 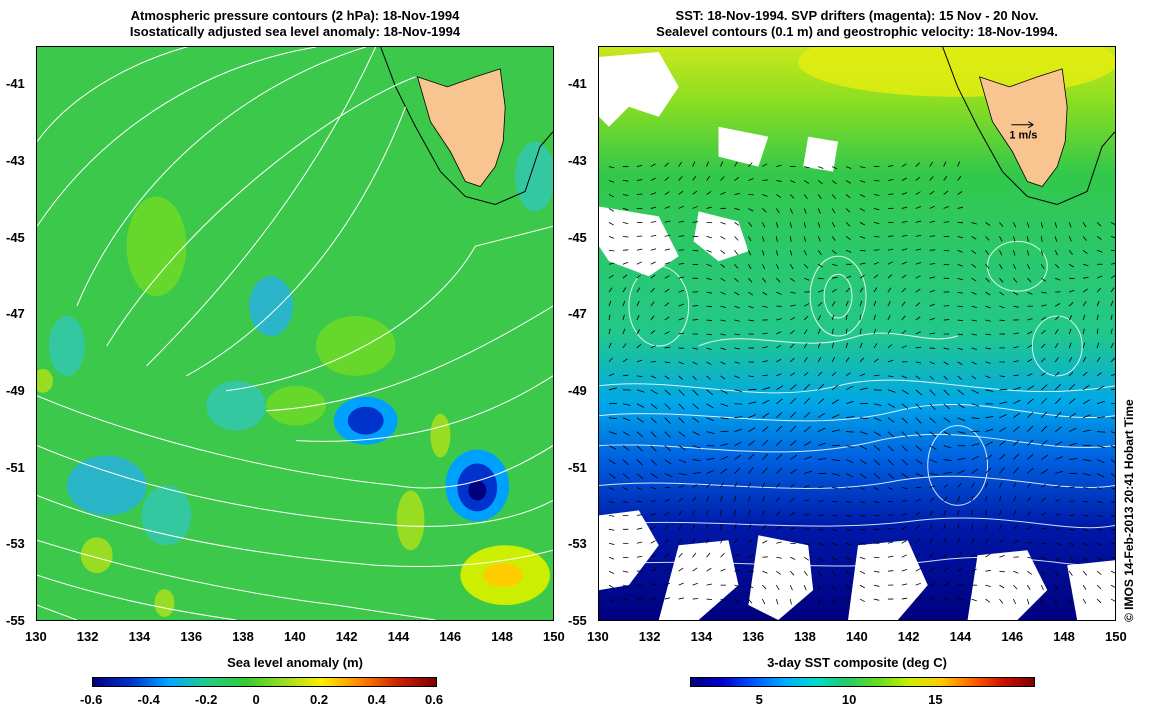 What do you see at coordinates (577, 467) in the screenshot?
I see `y-tick-label: -51` at bounding box center [577, 467].